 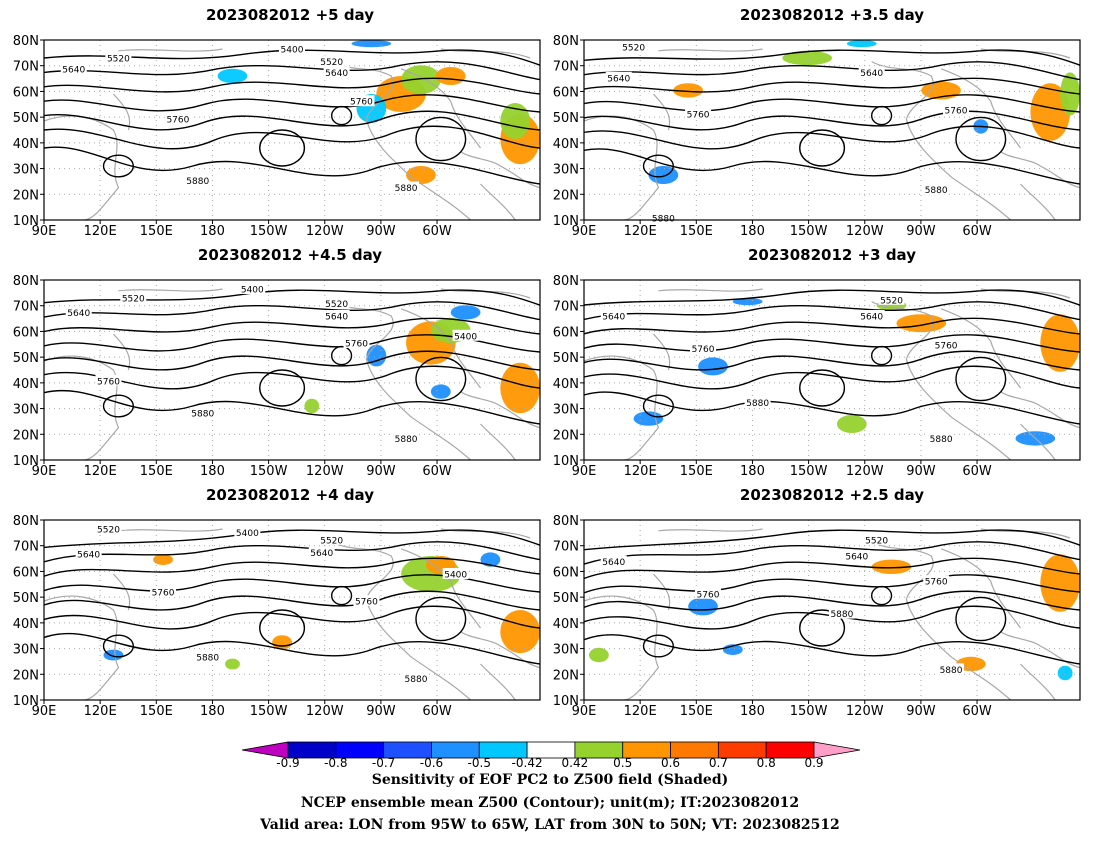 I want to click on lon-tick-label: 120E, so click(x=640, y=711).